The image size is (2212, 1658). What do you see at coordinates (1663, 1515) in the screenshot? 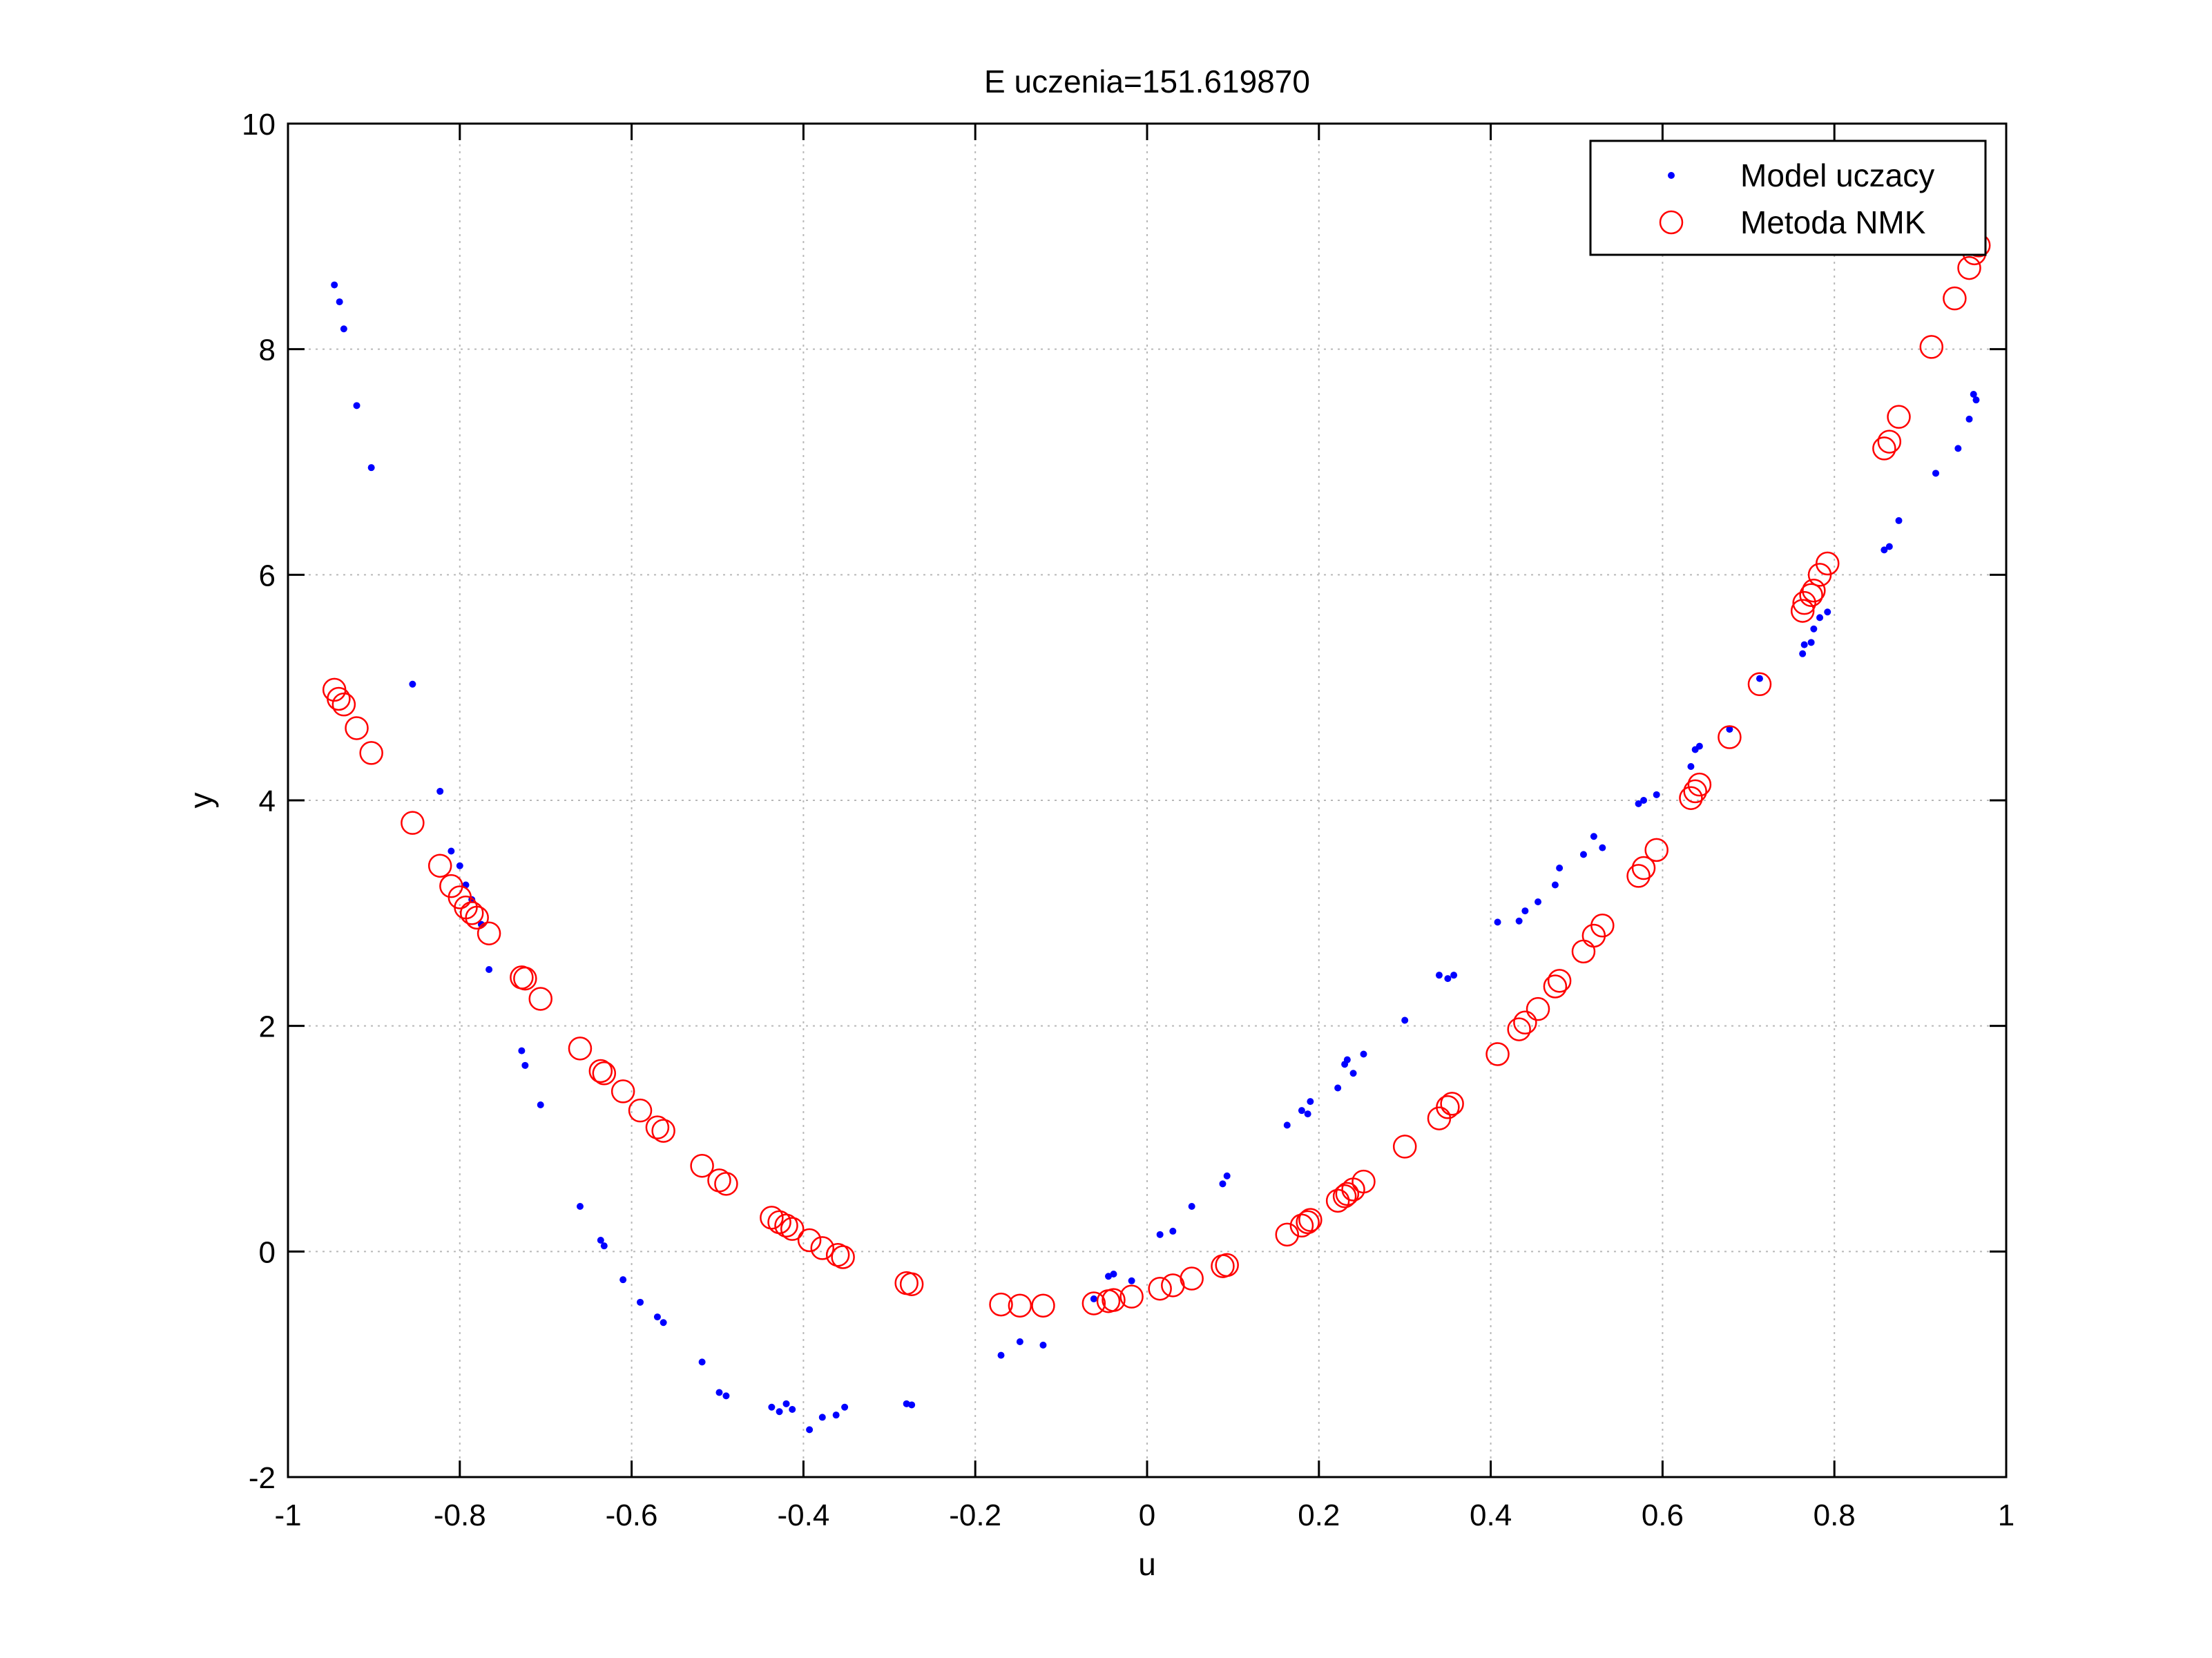
I see `x-tick-label: 0.6` at bounding box center [1663, 1515].